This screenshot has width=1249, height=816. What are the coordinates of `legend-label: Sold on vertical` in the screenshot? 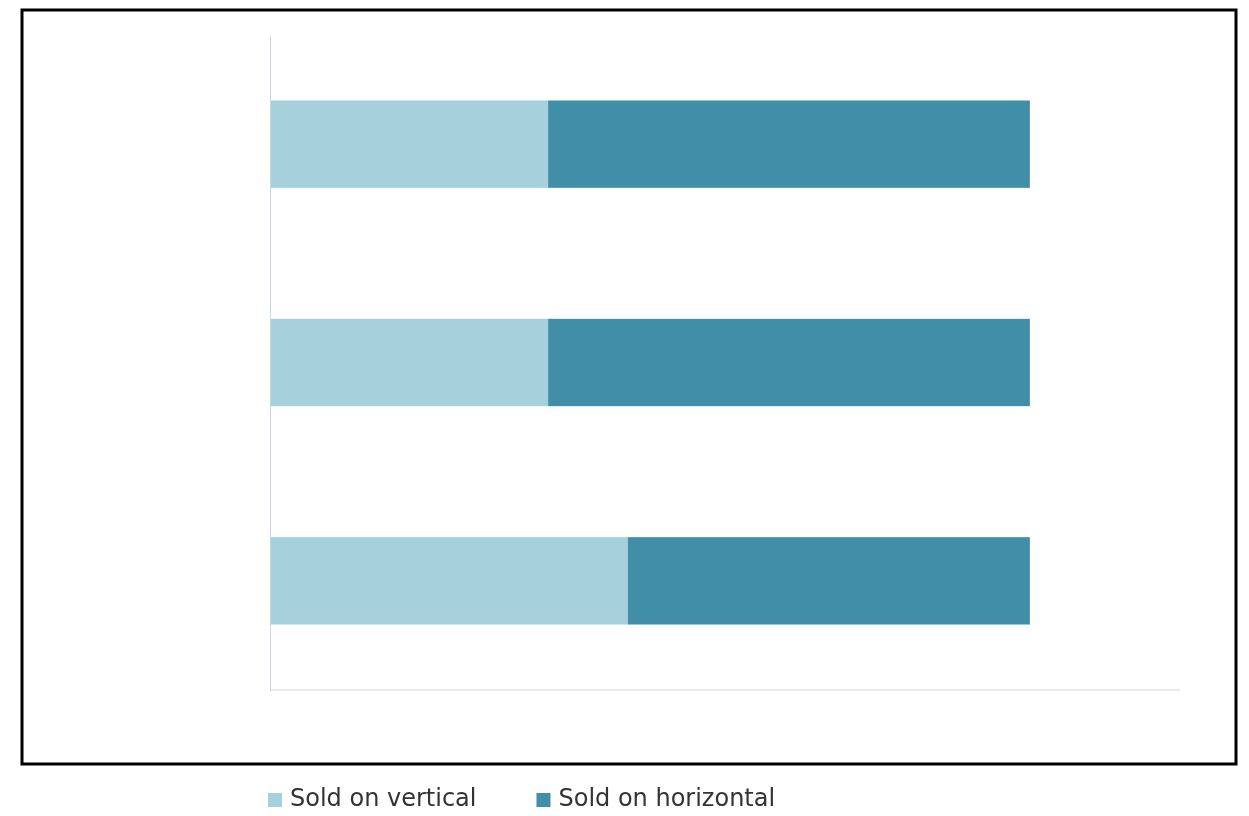 It's located at (383, 798).